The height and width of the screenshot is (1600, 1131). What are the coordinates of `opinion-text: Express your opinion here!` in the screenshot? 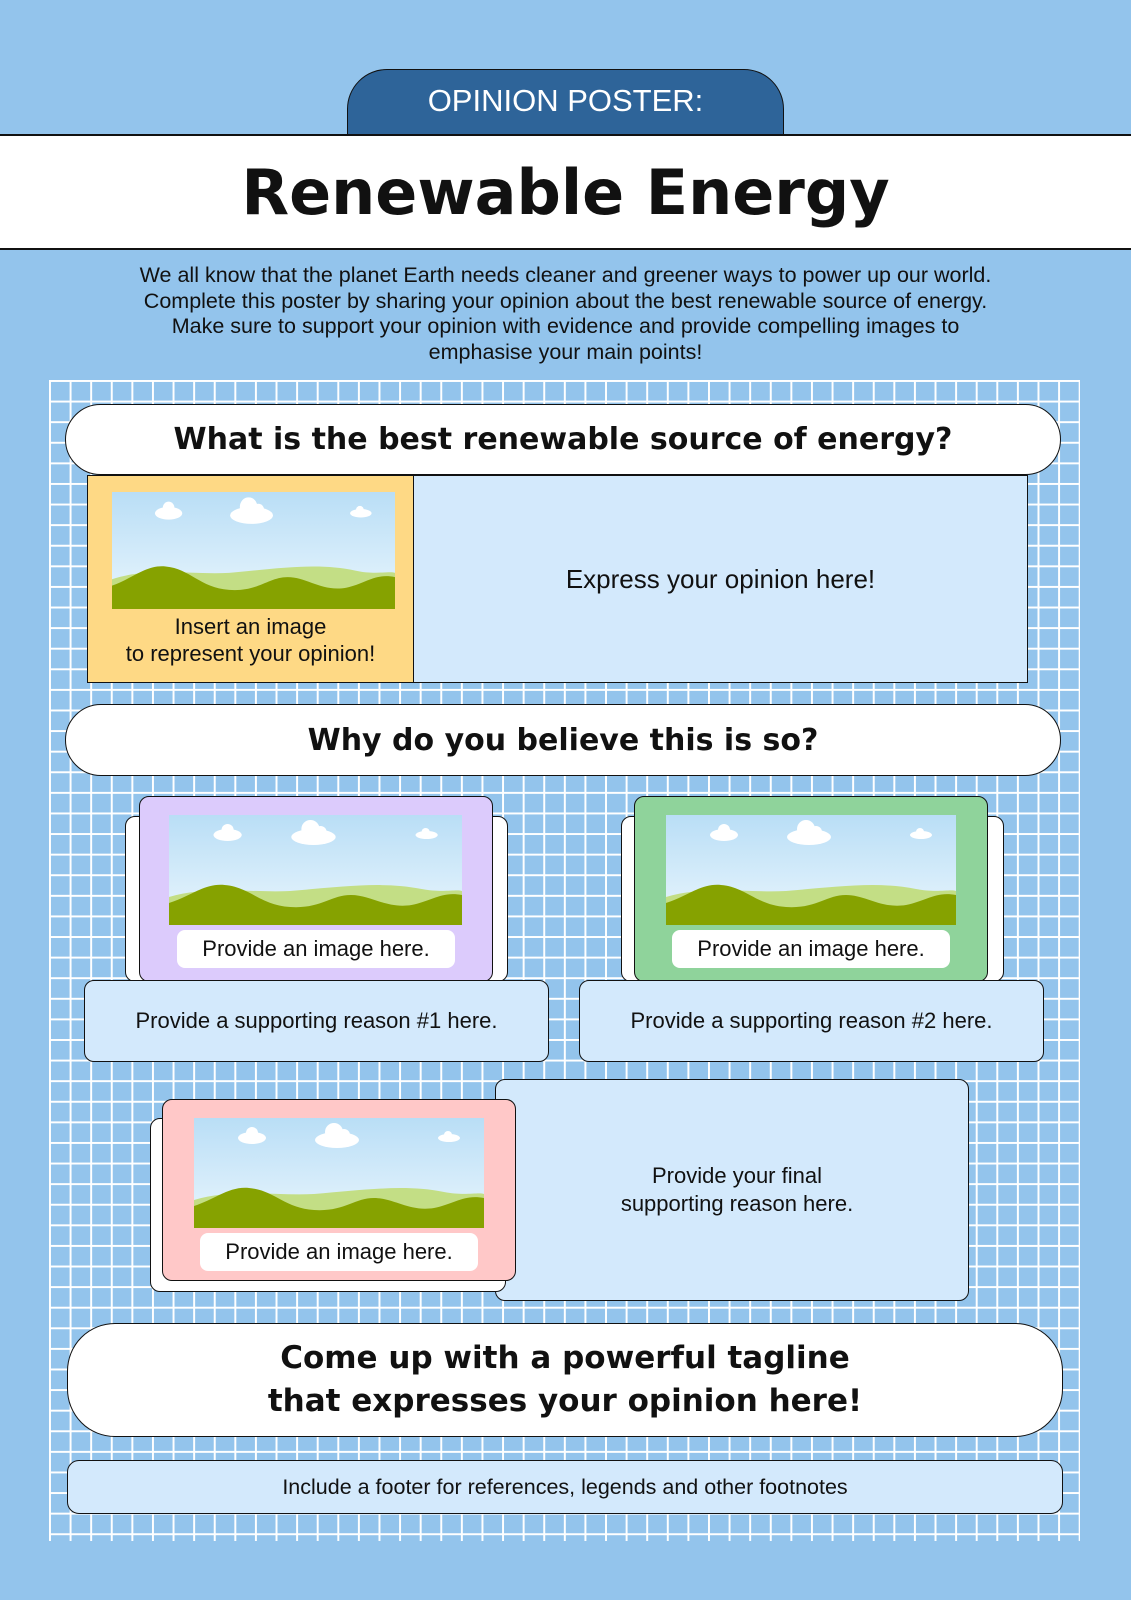 It's located at (720, 578).